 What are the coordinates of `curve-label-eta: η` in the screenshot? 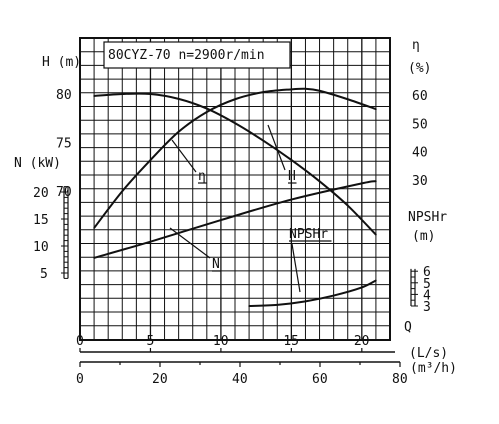 It's located at (202, 176).